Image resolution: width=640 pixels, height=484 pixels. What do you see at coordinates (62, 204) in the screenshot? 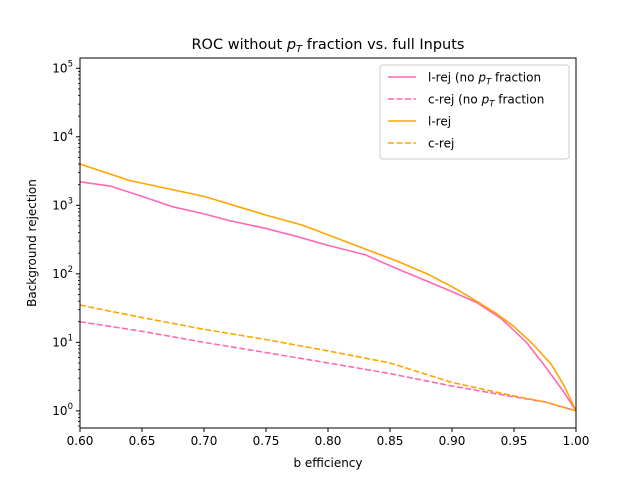
I see `y-tick-label: 10³` at bounding box center [62, 204].